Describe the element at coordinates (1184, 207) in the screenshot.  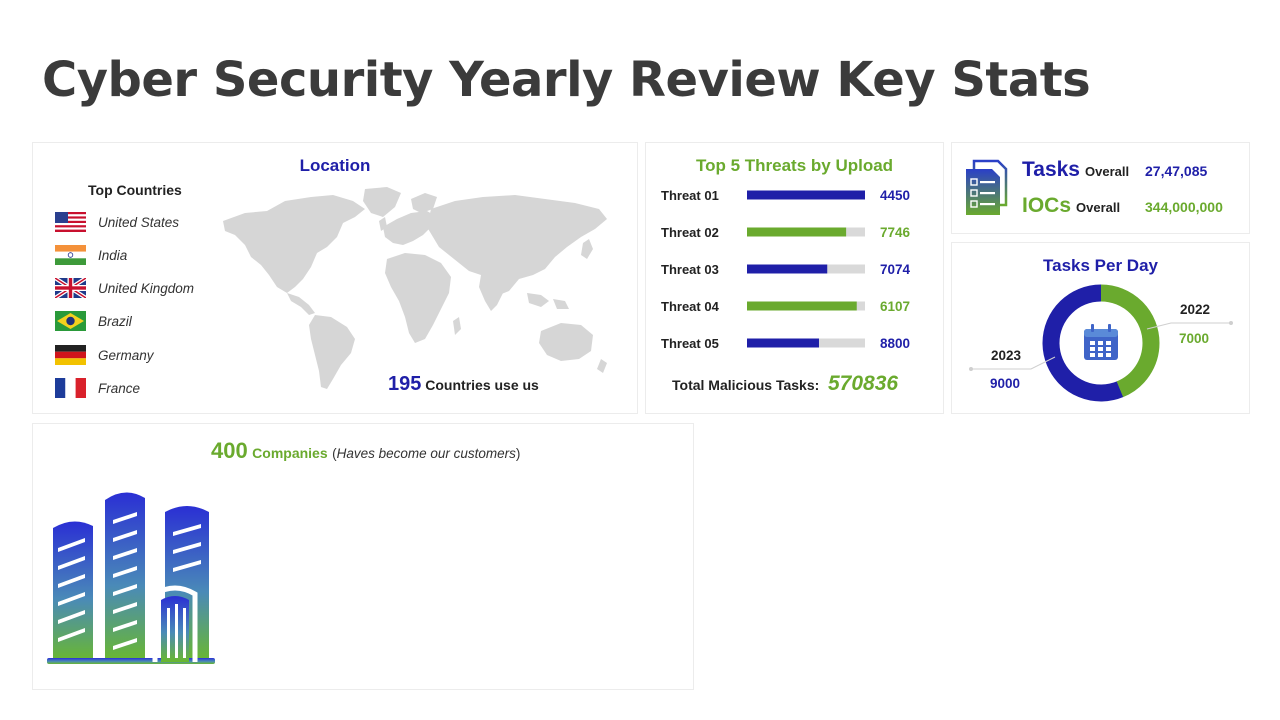
I see `iocs-value: 344,000,000` at that location.